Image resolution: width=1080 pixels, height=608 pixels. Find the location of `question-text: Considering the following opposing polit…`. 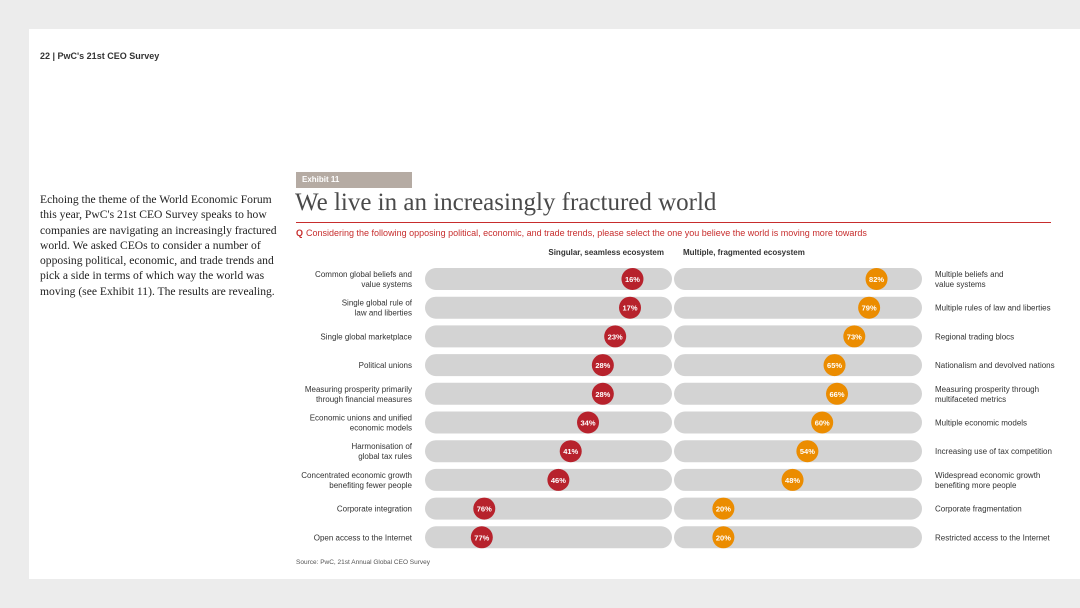

question-text: Considering the following opposing polit… is located at coordinates (586, 233).